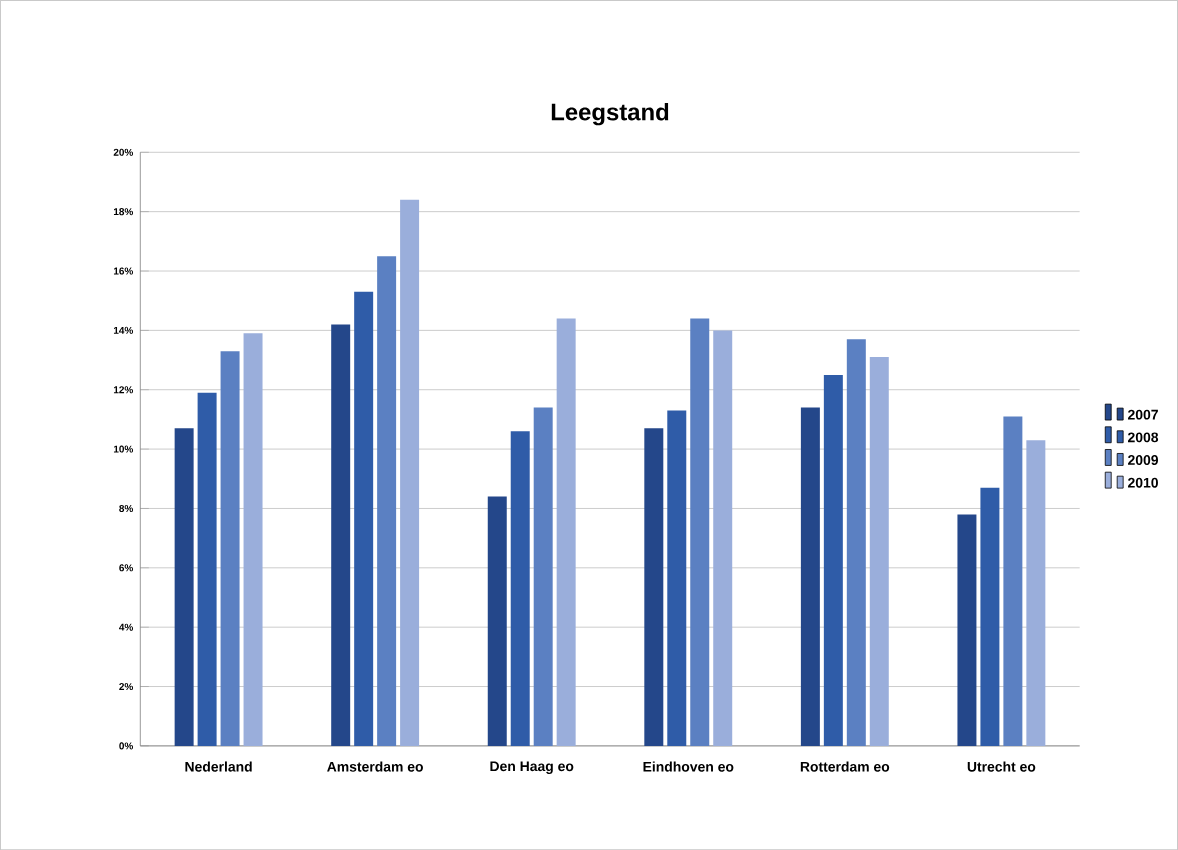 Image resolution: width=1178 pixels, height=850 pixels. I want to click on chart-title: Leegstand, so click(610, 114).